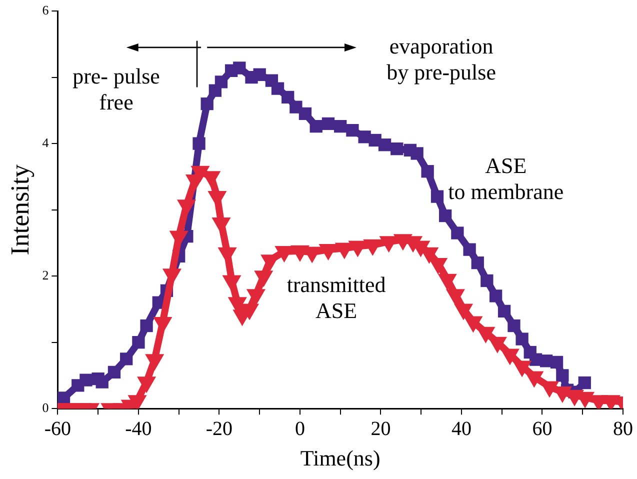 This screenshot has width=637, height=479. What do you see at coordinates (46, 10) in the screenshot?
I see `y-tick-label: 6` at bounding box center [46, 10].